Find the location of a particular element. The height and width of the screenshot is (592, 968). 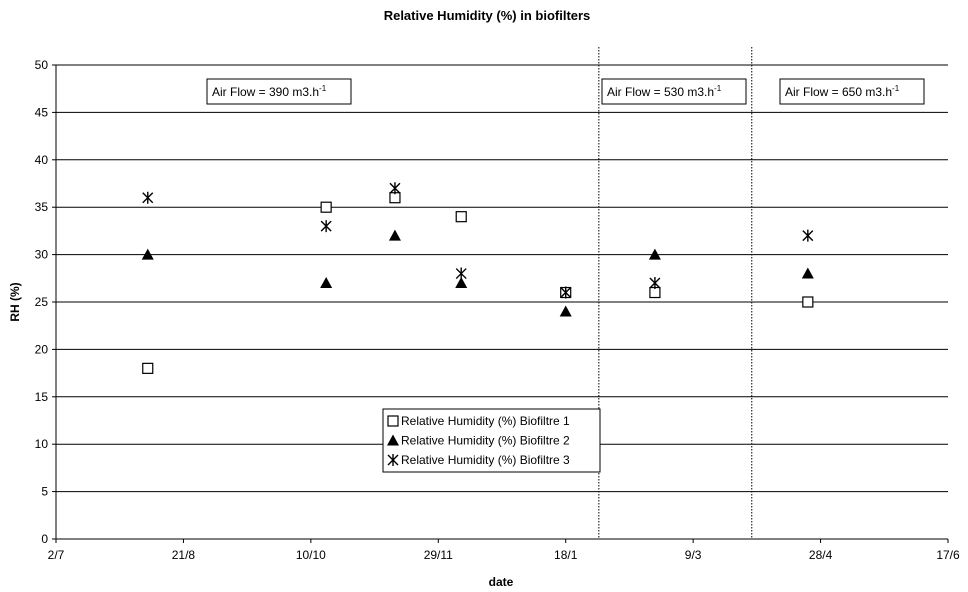

x-tick-label: 28/4 is located at coordinates (821, 555).